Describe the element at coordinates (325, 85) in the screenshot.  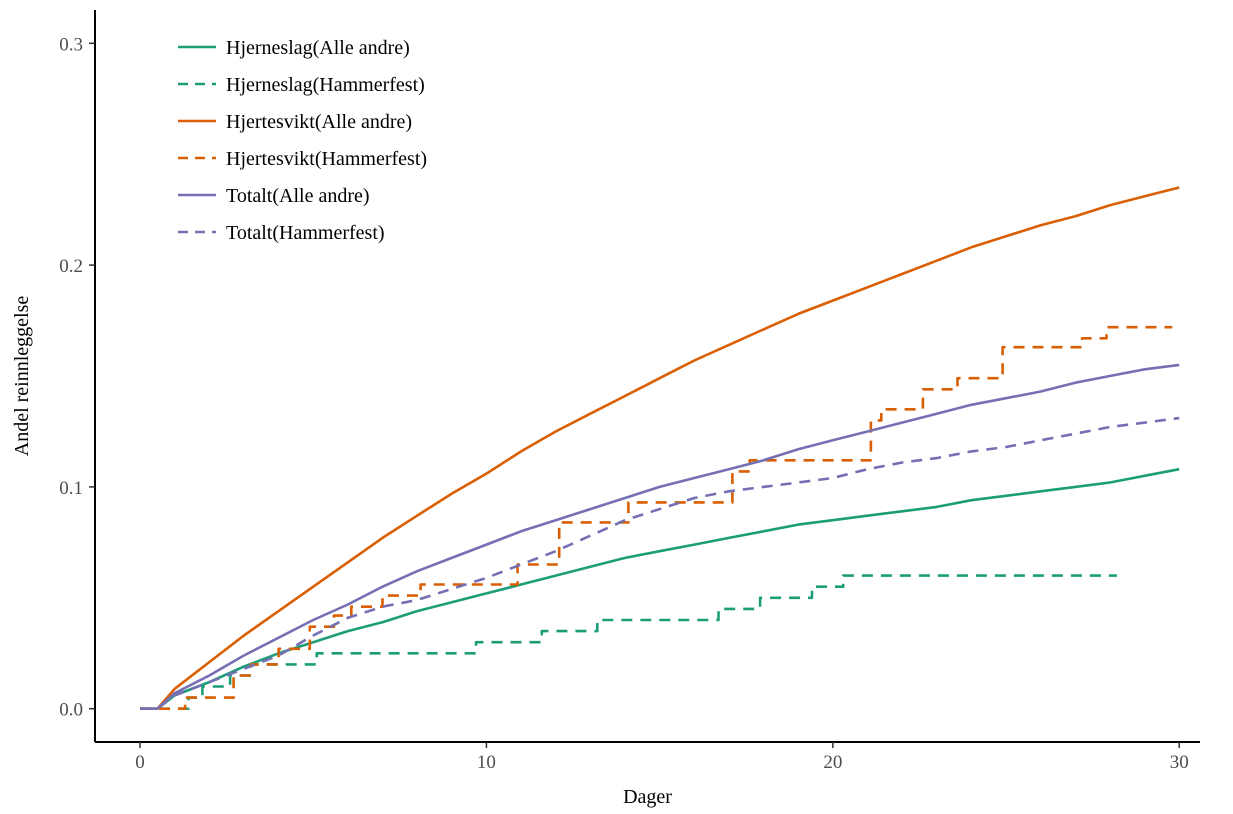
I see `legend-label-2: Hjerneslag(Hammerfest)` at that location.